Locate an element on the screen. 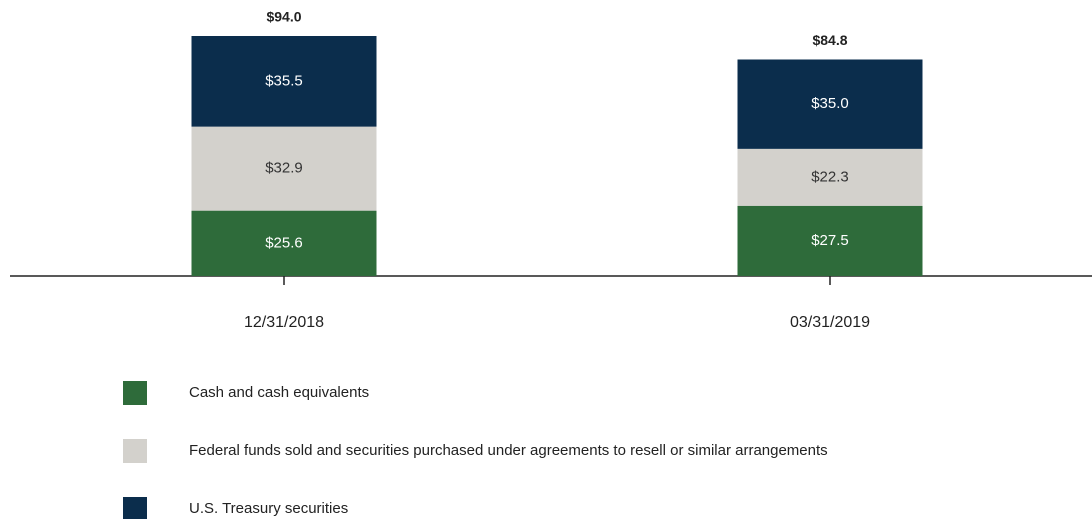 Image resolution: width=1092 pixels, height=519 pixels. value-label: $35.0 is located at coordinates (830, 103).